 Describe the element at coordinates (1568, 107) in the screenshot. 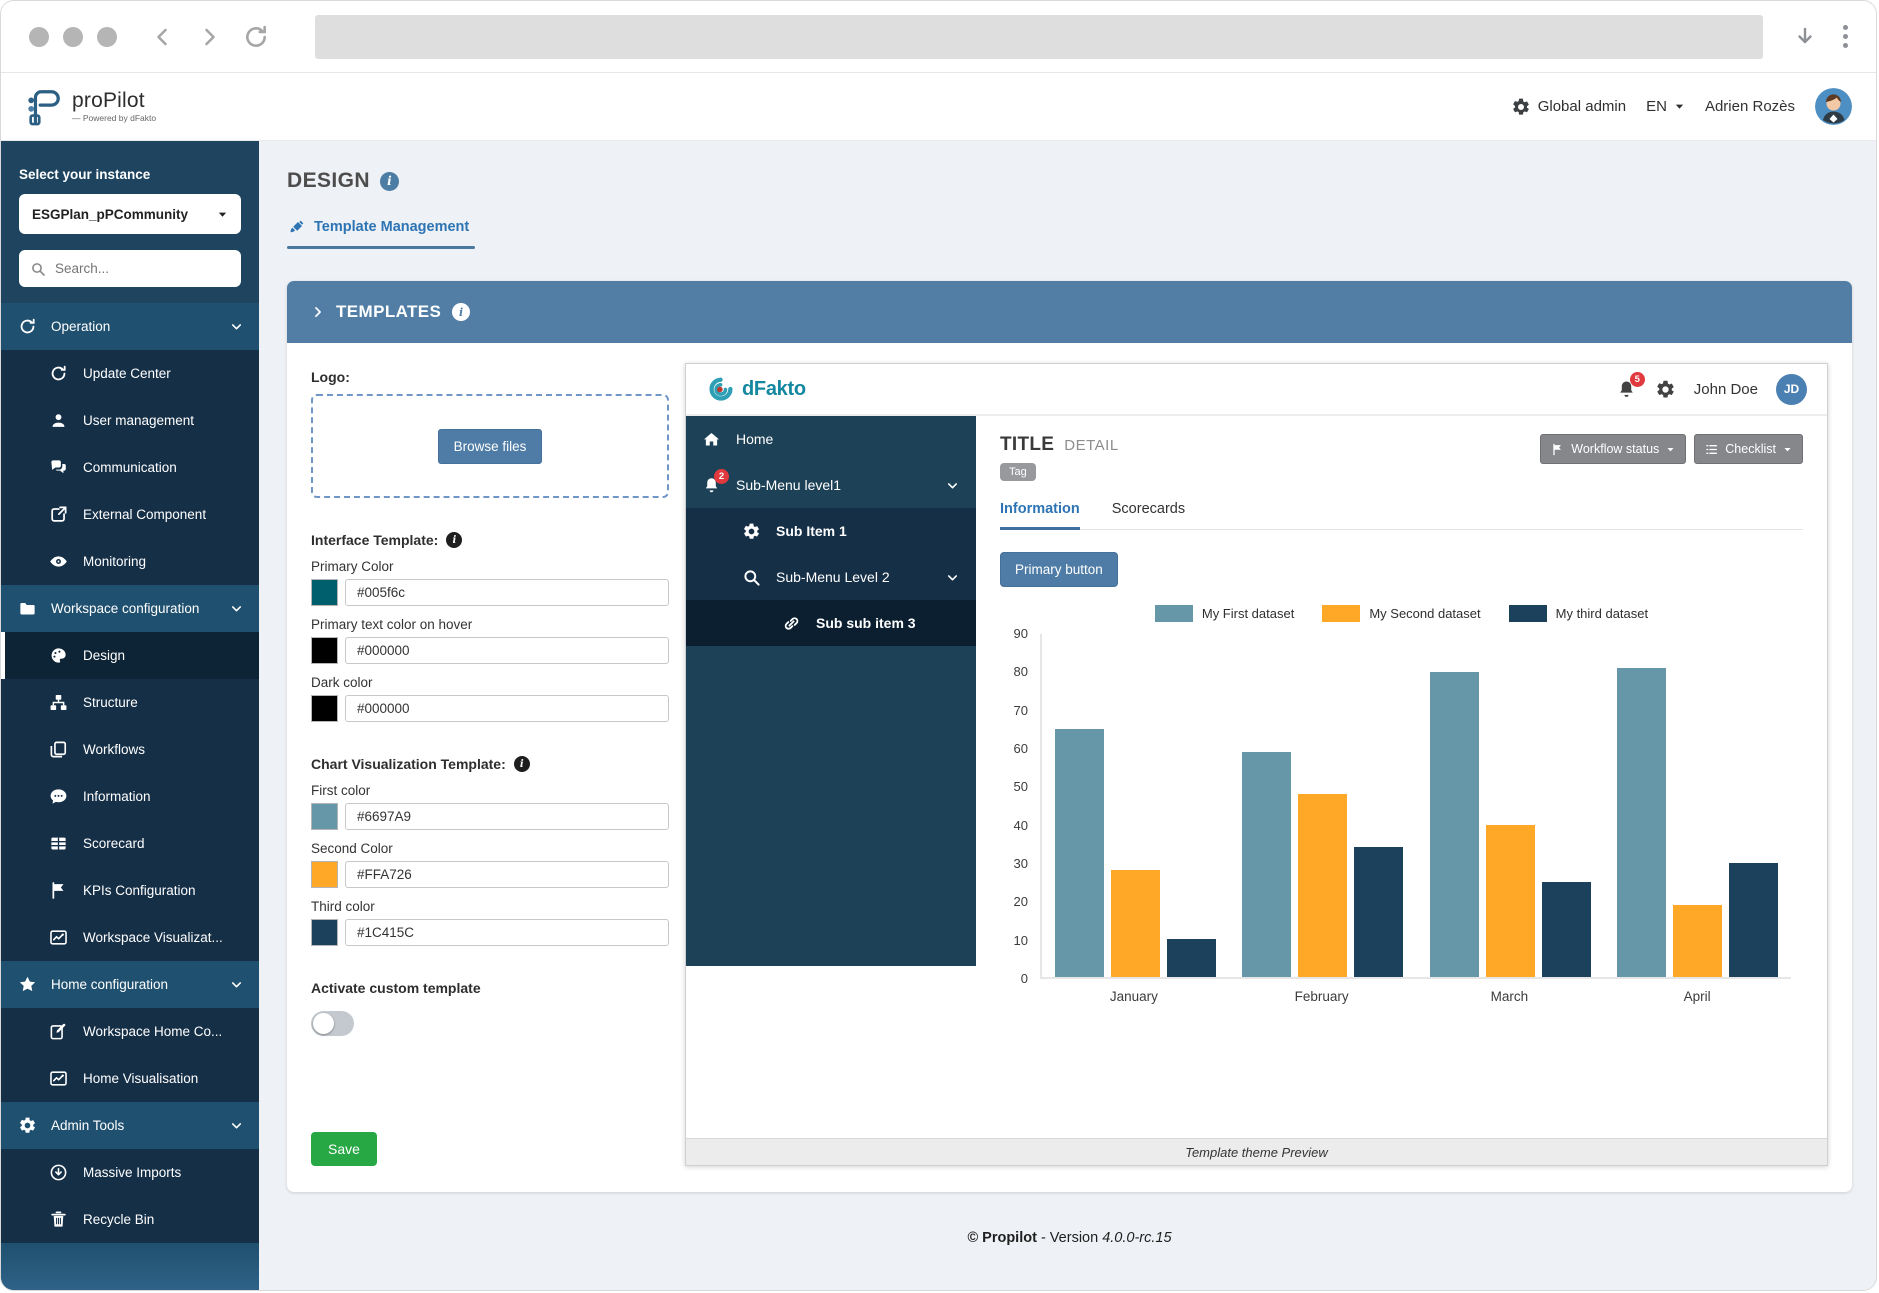

I see `global-admin-button: Global admin` at that location.